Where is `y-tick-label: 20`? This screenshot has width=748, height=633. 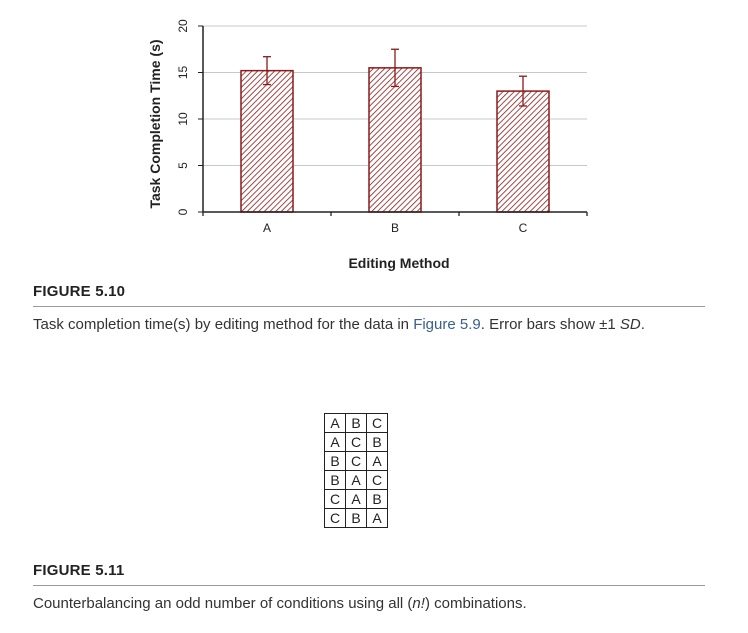 y-tick-label: 20 is located at coordinates (183, 26).